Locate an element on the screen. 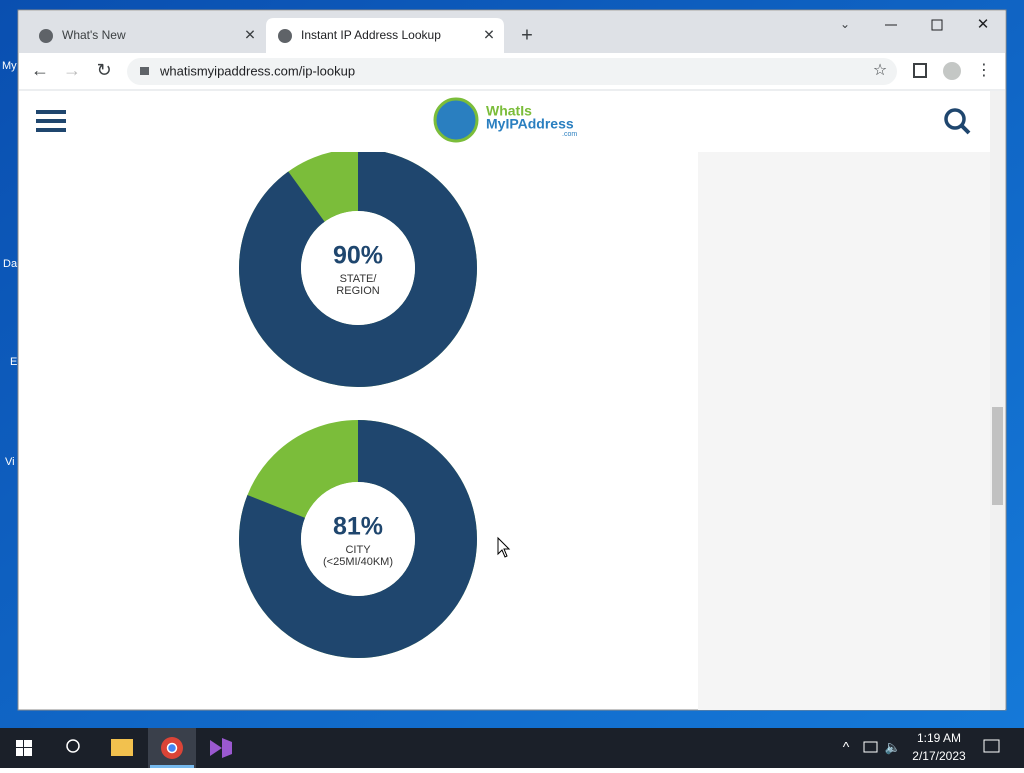 Image resolution: width=1024 pixels, height=773 pixels. start-button is located at coordinates (24, 748).